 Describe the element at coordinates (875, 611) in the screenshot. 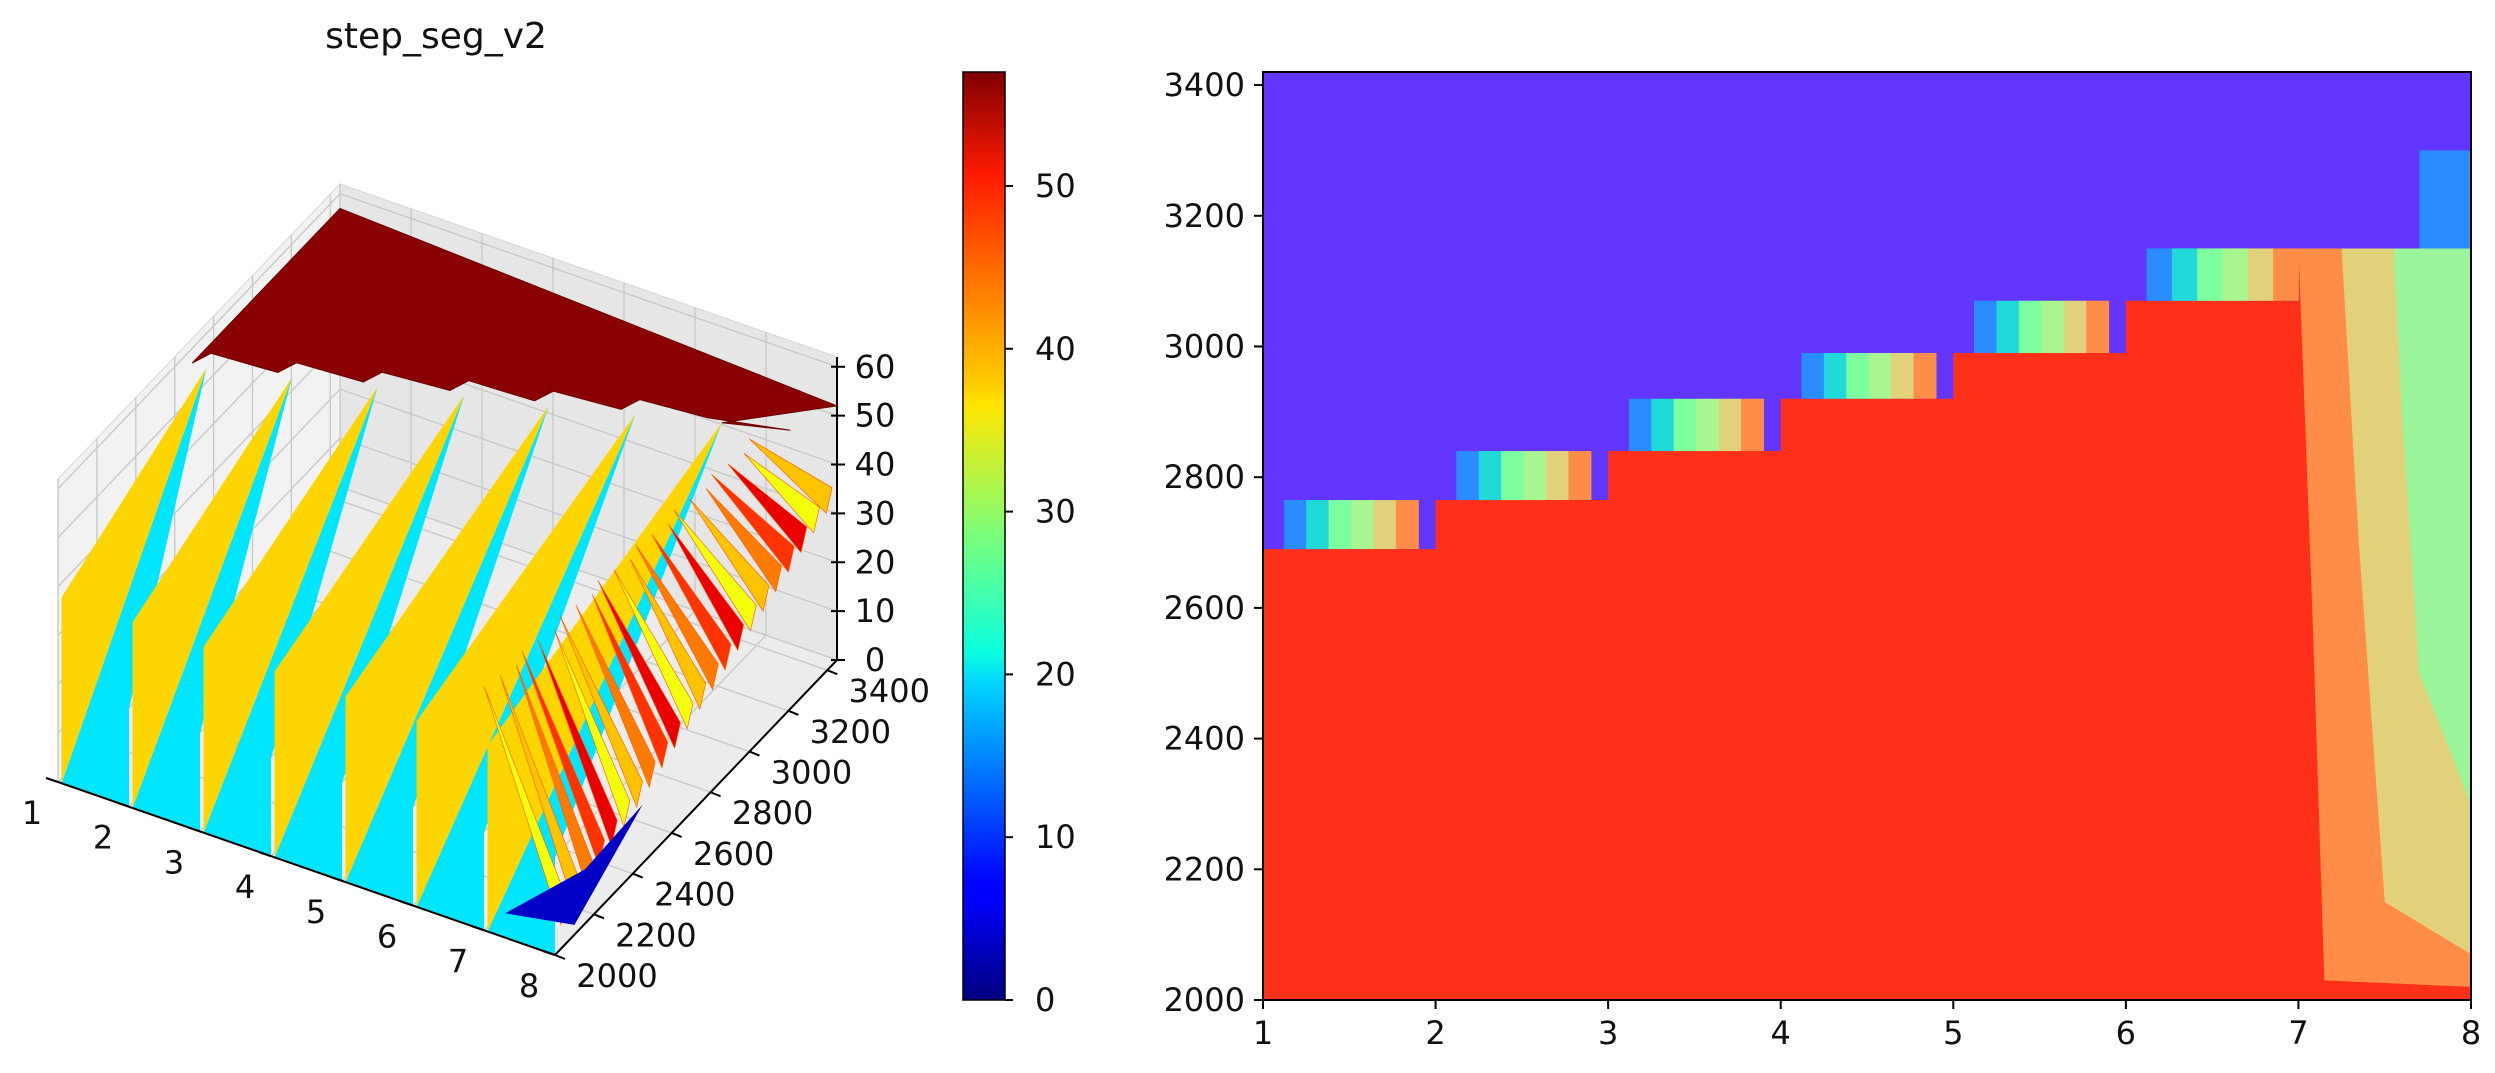

I see `z-tick-label: 10` at that location.